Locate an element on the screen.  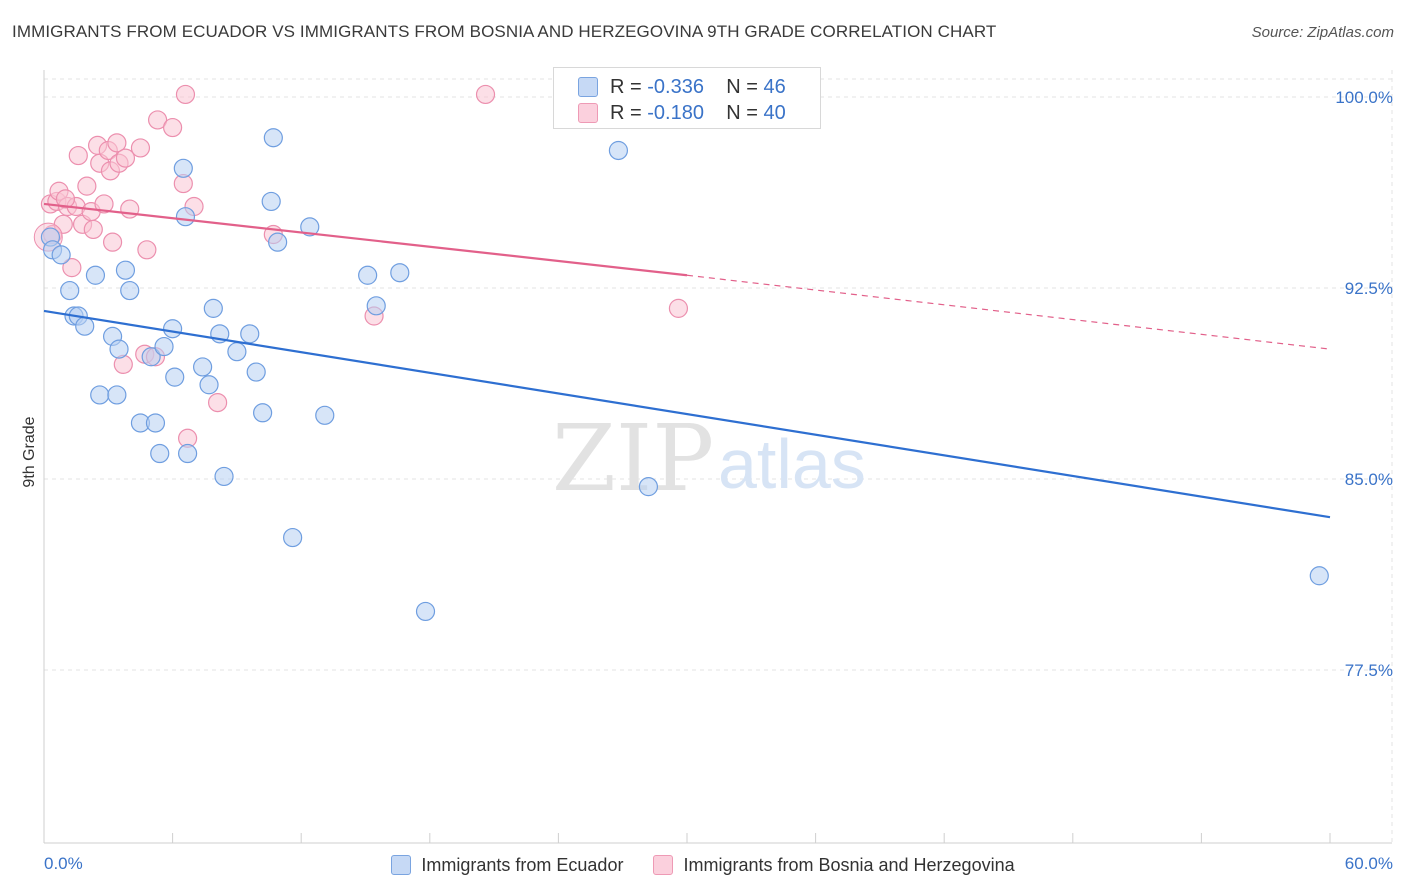
stats-text-ecuador: R = -0.336 N = 46 is located at coordinates (698, 86).